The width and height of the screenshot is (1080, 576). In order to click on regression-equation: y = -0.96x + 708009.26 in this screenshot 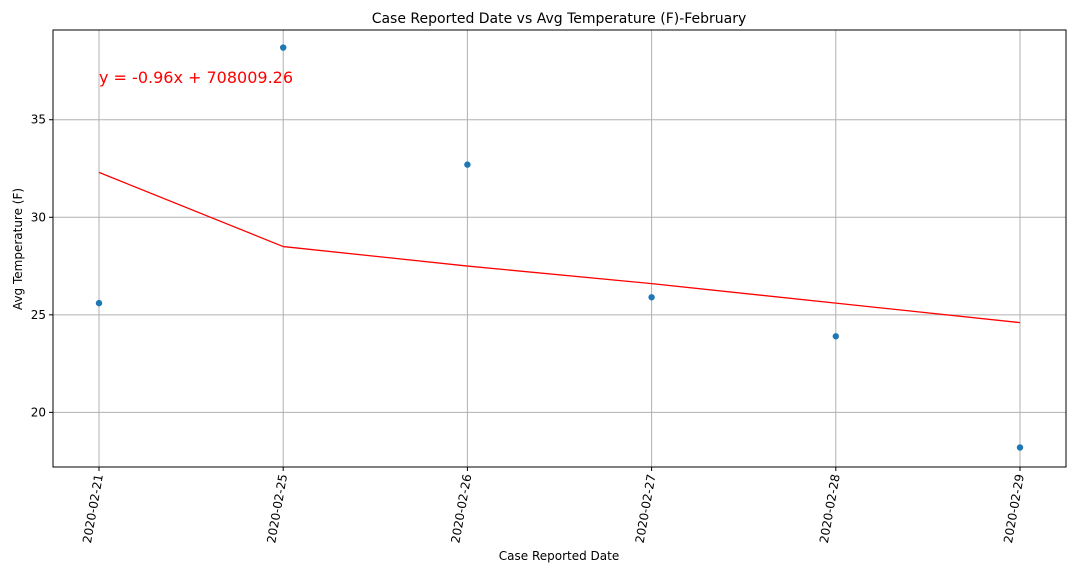, I will do `click(196, 77)`.